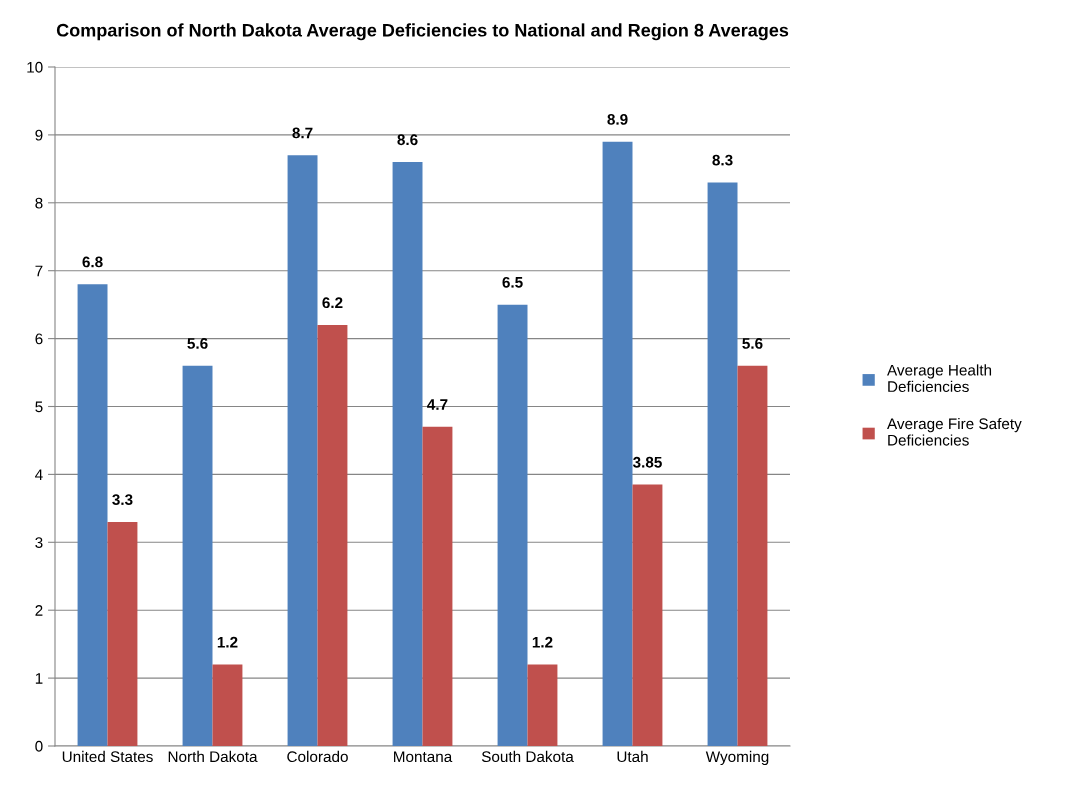 Image resolution: width=1083 pixels, height=787 pixels. I want to click on data-label: 8.6, so click(407, 140).